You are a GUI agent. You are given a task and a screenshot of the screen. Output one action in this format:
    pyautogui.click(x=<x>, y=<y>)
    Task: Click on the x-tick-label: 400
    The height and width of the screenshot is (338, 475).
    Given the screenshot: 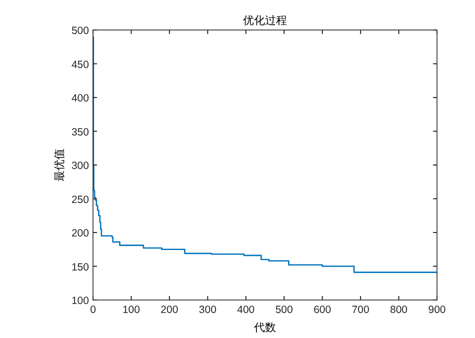 What is the action you would take?
    pyautogui.click(x=246, y=310)
    